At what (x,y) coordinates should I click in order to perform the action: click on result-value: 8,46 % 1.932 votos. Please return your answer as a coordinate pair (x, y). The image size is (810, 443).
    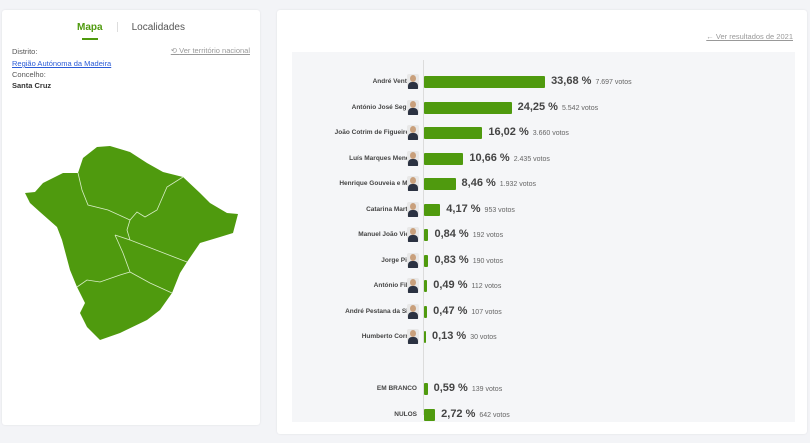
    Looking at the image, I should click on (499, 183).